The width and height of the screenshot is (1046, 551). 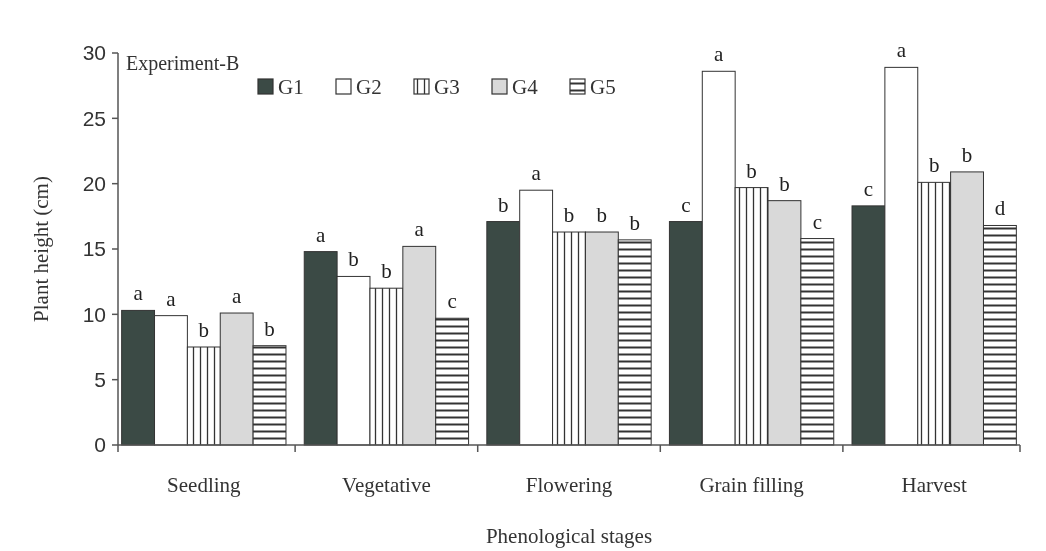 I want to click on y-tick-label: 15, so click(x=94, y=249).